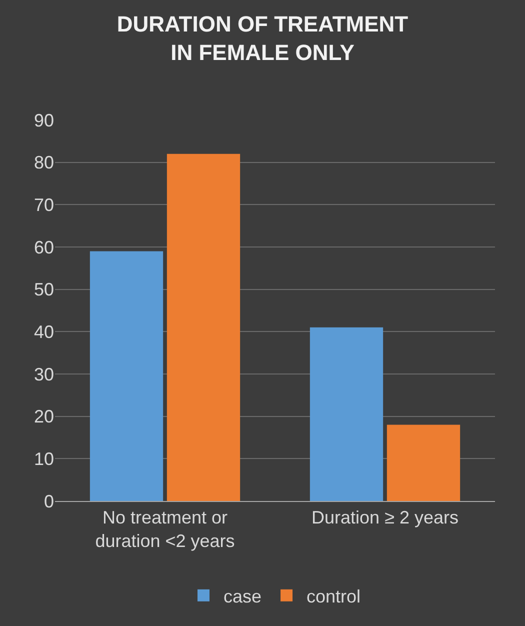  What do you see at coordinates (333, 596) in the screenshot?
I see `legend-label: control` at bounding box center [333, 596].